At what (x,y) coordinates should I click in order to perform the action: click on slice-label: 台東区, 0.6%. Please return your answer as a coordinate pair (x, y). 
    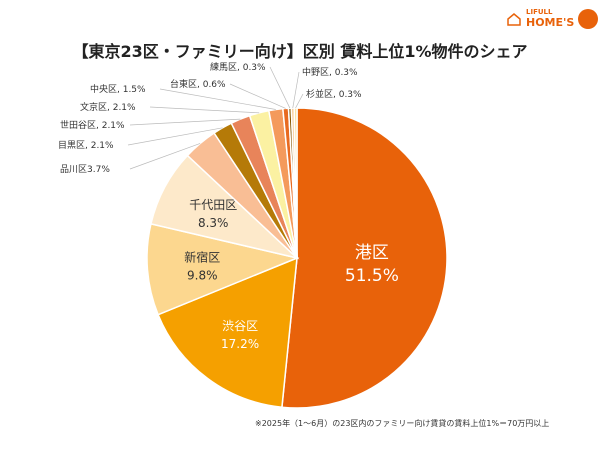
    Looking at the image, I should click on (198, 84).